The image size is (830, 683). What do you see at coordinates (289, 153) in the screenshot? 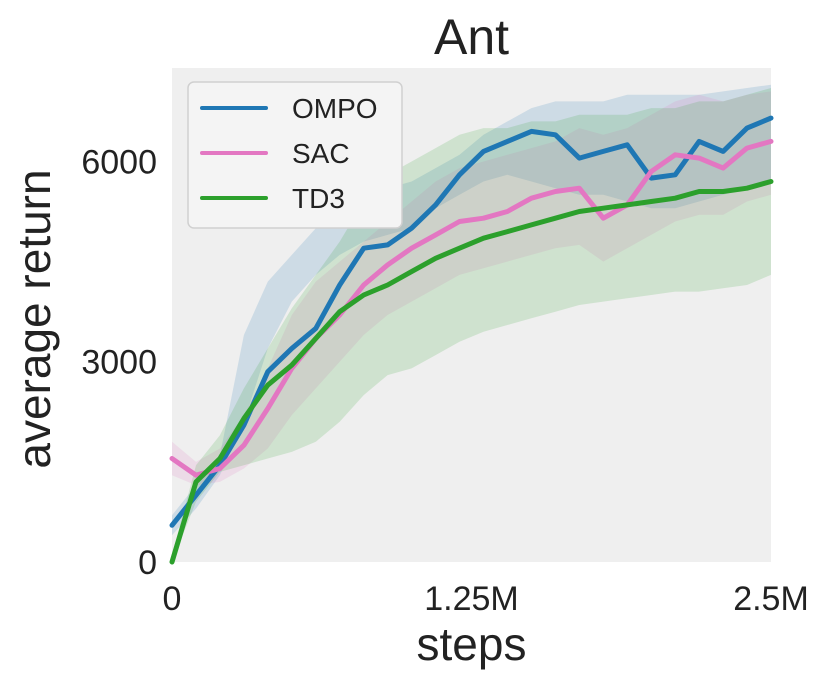
I see `legend-items: OMPO SAC TD3` at bounding box center [289, 153].